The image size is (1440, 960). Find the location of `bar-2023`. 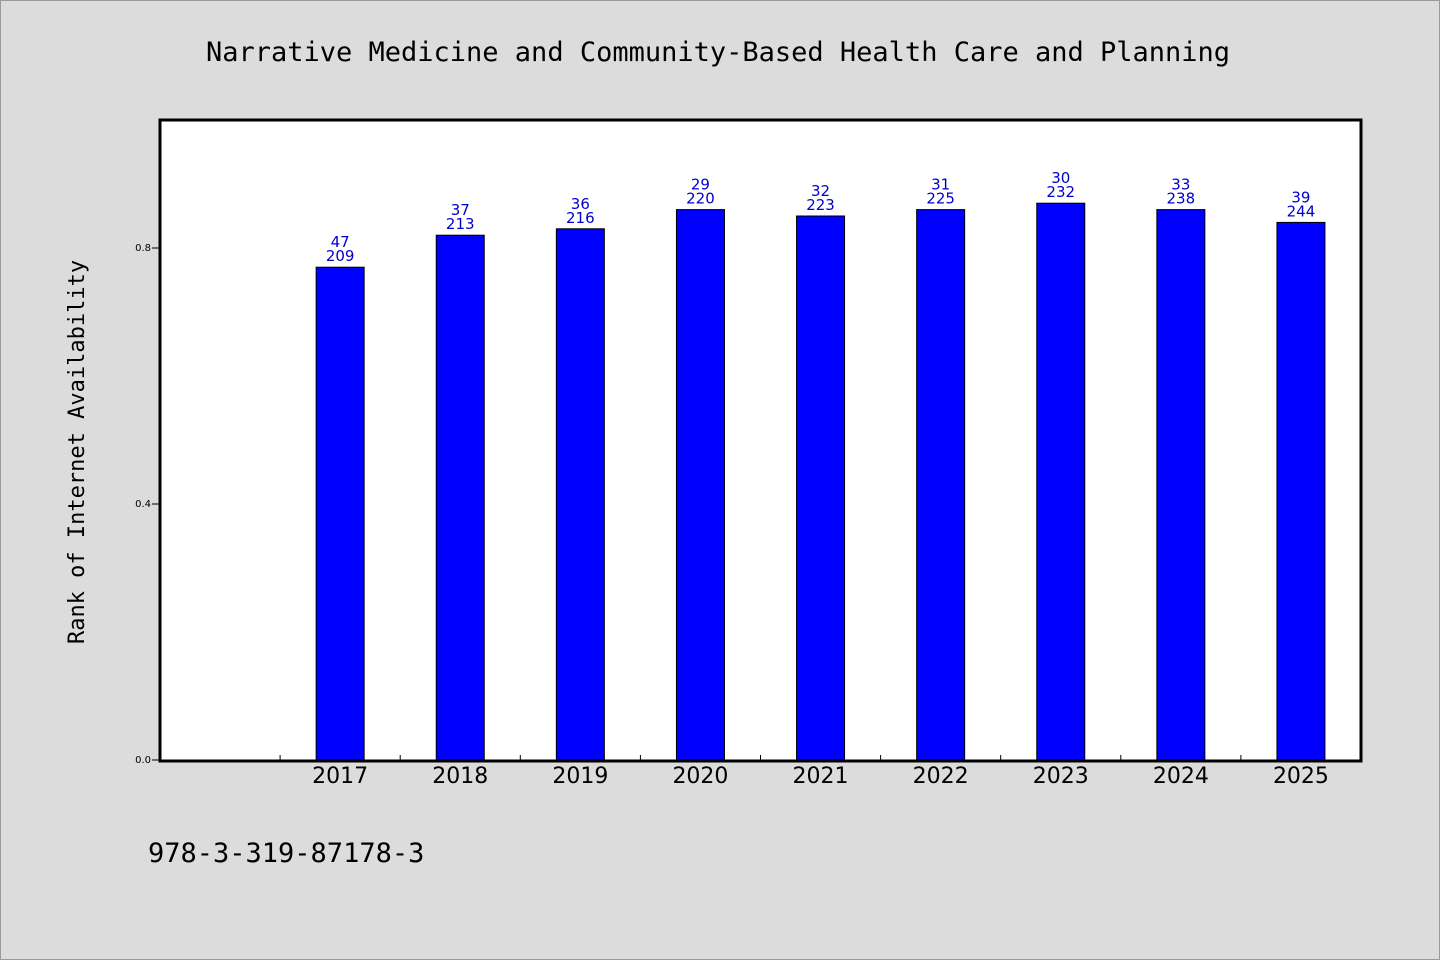

bar-2023 is located at coordinates (1061, 481).